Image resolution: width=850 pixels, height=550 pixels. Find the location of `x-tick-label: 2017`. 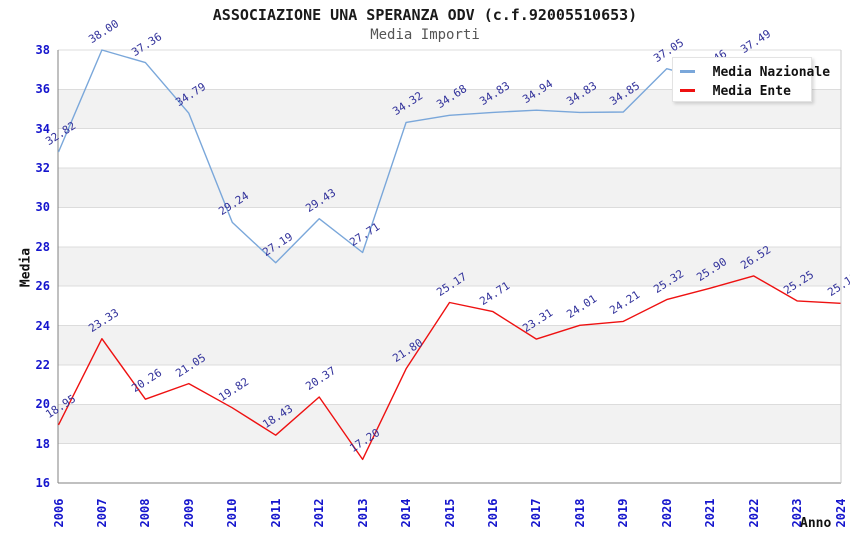

x-tick-label: 2017 is located at coordinates (536, 513).